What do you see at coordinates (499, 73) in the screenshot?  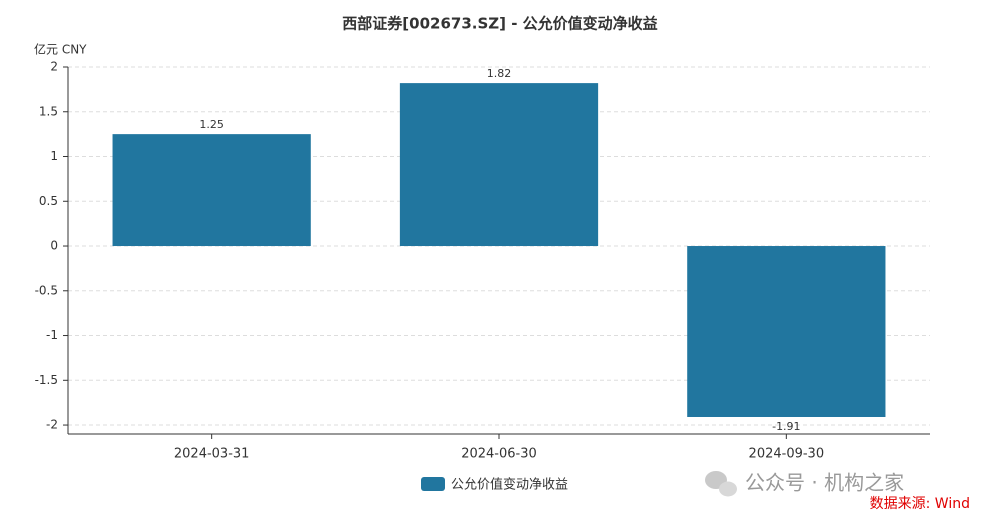 I see `data-label: 1.82` at bounding box center [499, 73].